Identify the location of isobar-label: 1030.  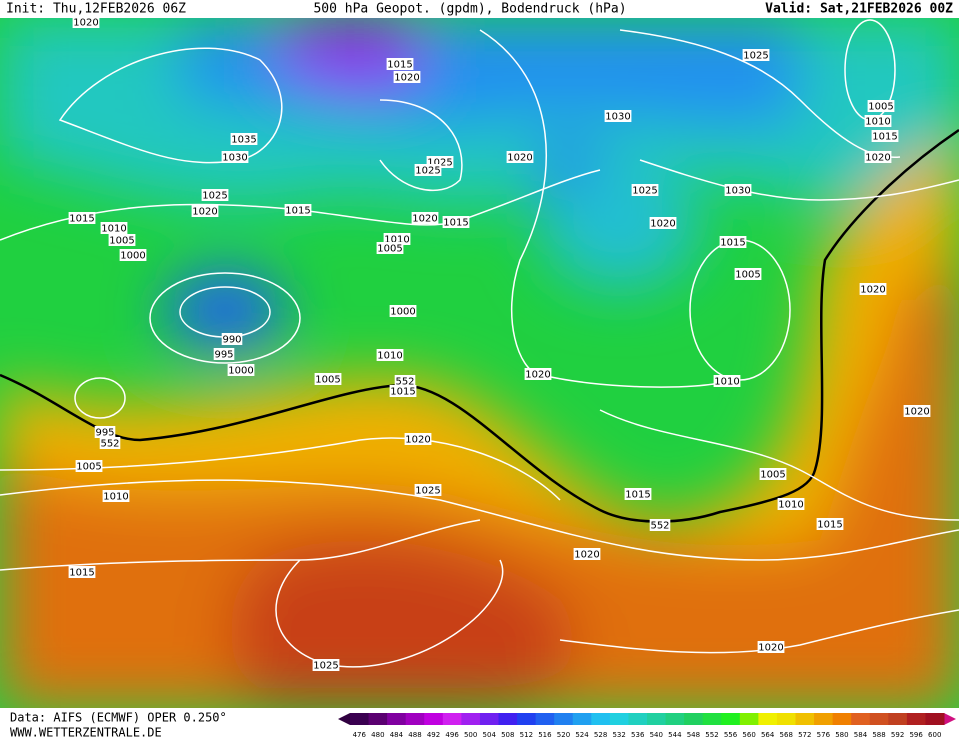
(737, 191).